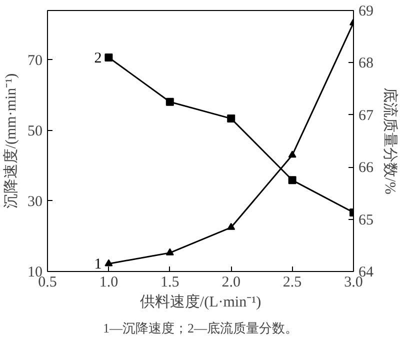 This screenshot has width=400, height=340. Describe the element at coordinates (366, 12) in the screenshot. I see `y2-tick-label: 69` at that location.